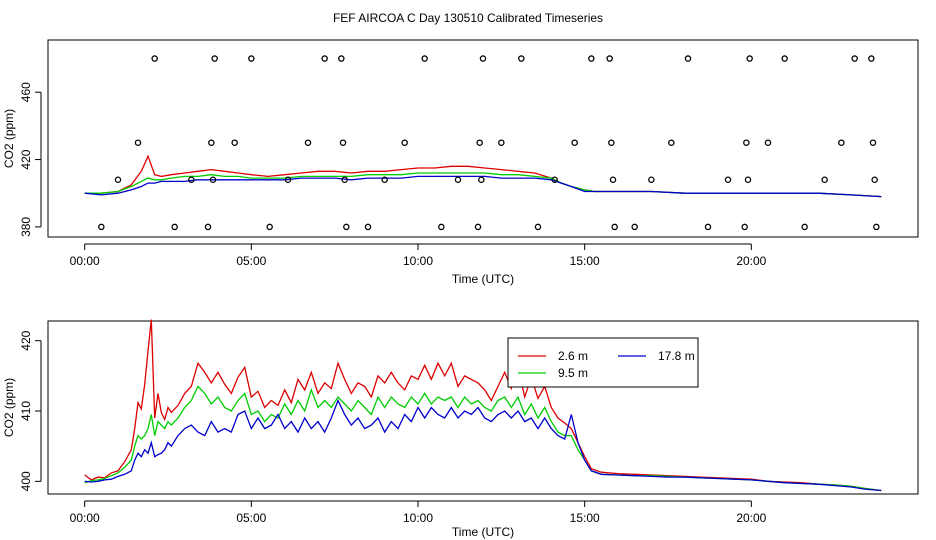  What do you see at coordinates (26, 411) in the screenshot?
I see `y-tick-label: 410` at bounding box center [26, 411].